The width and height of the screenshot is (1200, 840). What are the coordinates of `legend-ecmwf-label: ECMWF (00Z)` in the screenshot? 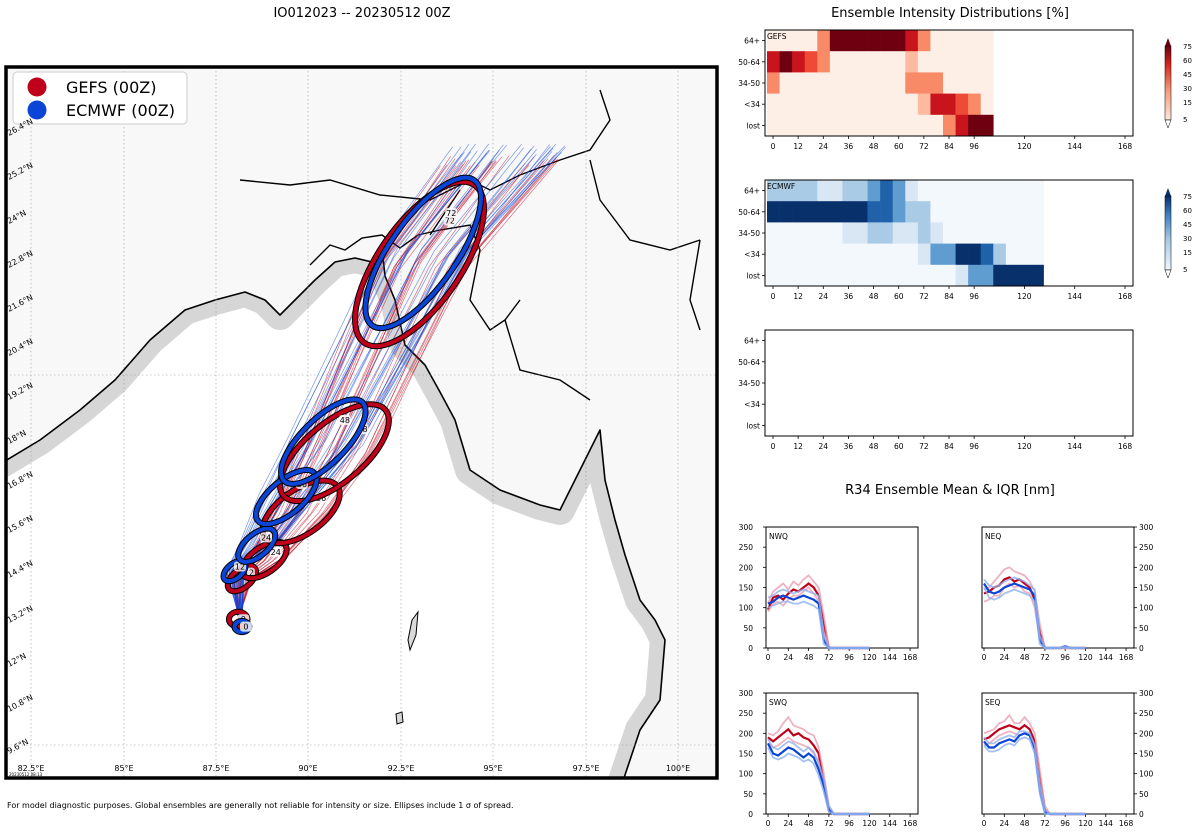 It's located at (120, 110).